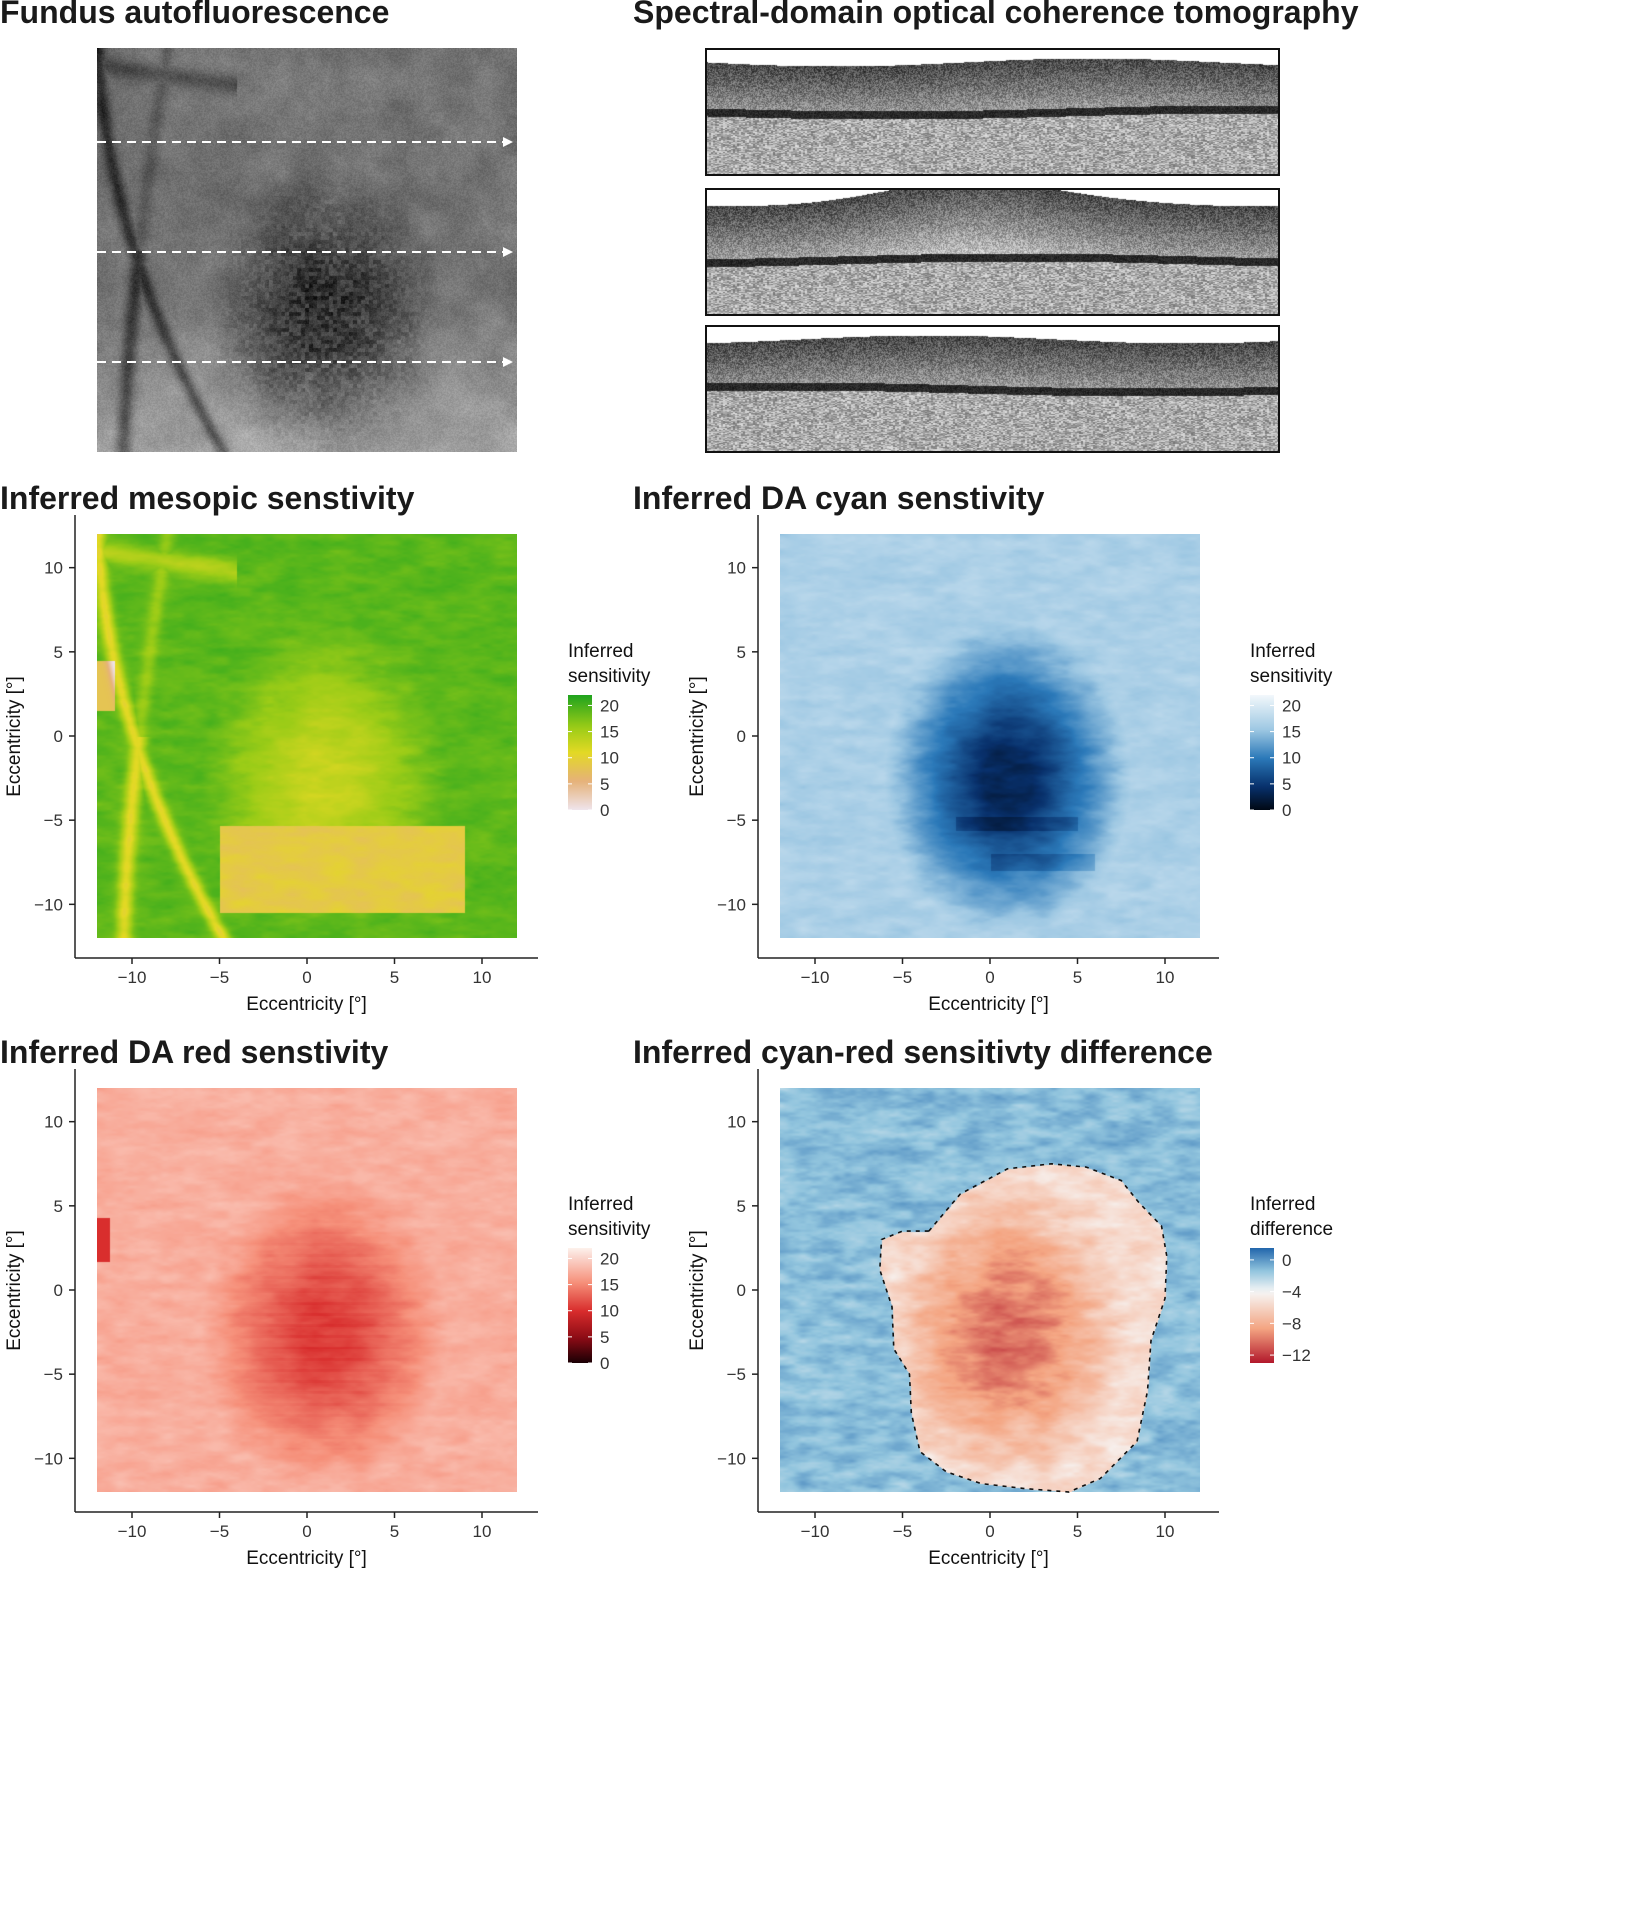 Image resolution: width=1646 pixels, height=1929 pixels. Describe the element at coordinates (741, 736) in the screenshot. I see `cyan-y-tick-label: 0` at that location.